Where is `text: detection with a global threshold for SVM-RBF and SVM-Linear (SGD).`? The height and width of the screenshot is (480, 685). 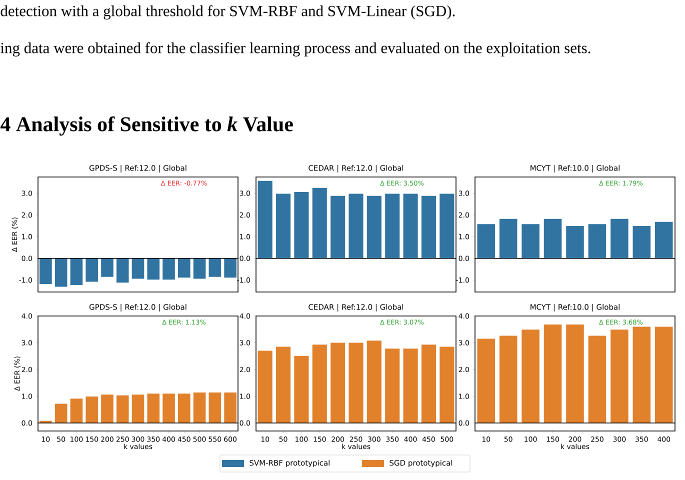
text: detection with a global threshold for SVM-RBF and SVM-Linear (SGD). is located at coordinates (227, 12).